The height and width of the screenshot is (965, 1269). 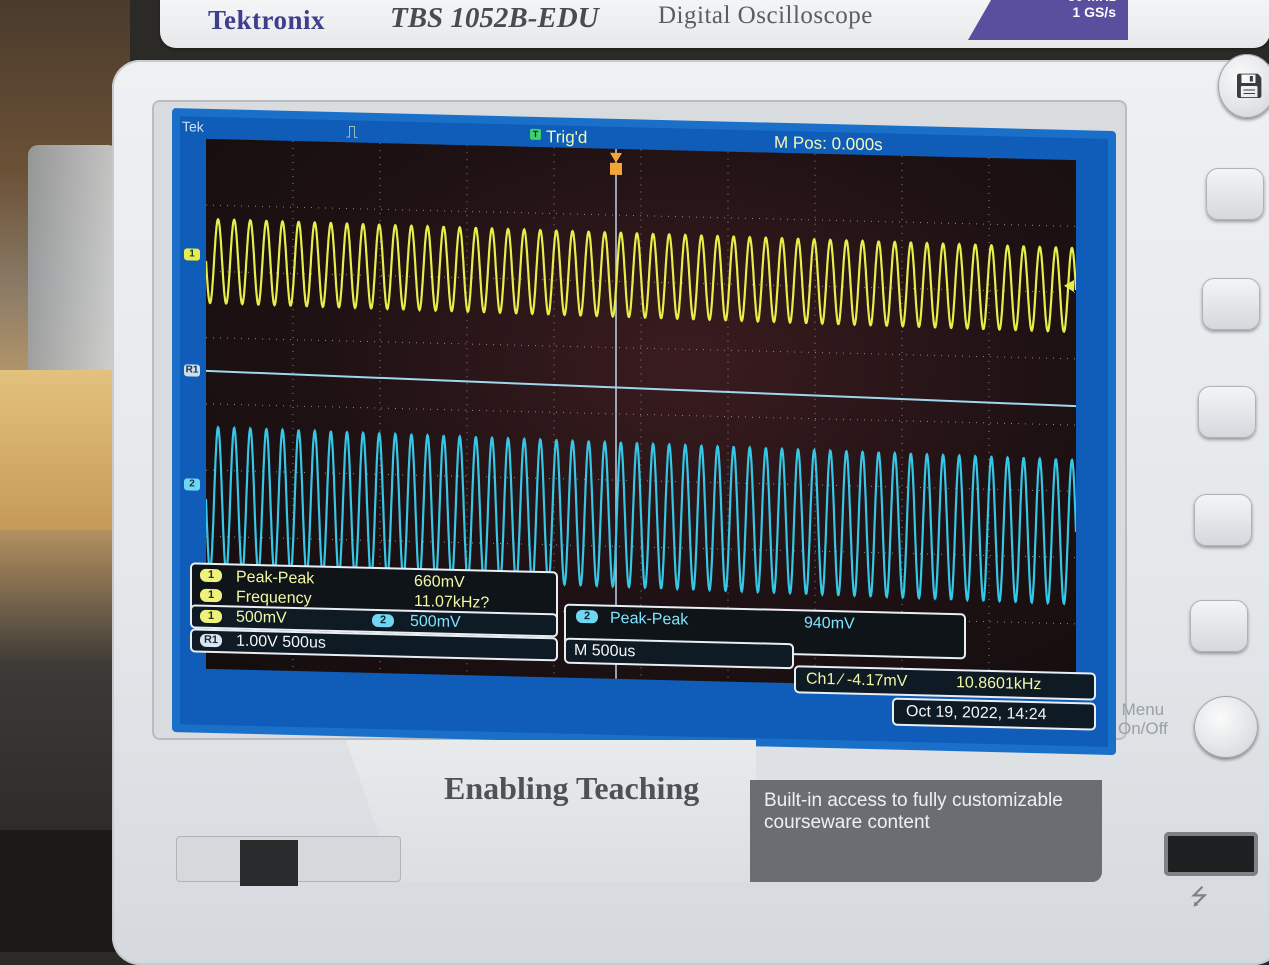 I want to click on ch2-trace, so click(x=641, y=515).